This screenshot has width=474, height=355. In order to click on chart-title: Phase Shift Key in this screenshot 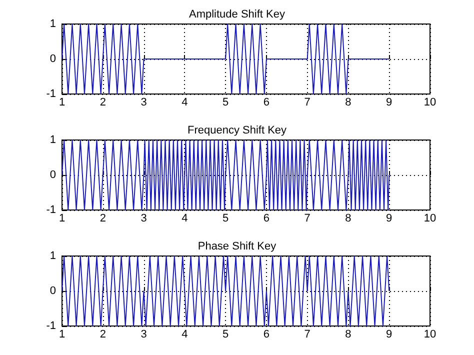, I will do `click(237, 246)`.